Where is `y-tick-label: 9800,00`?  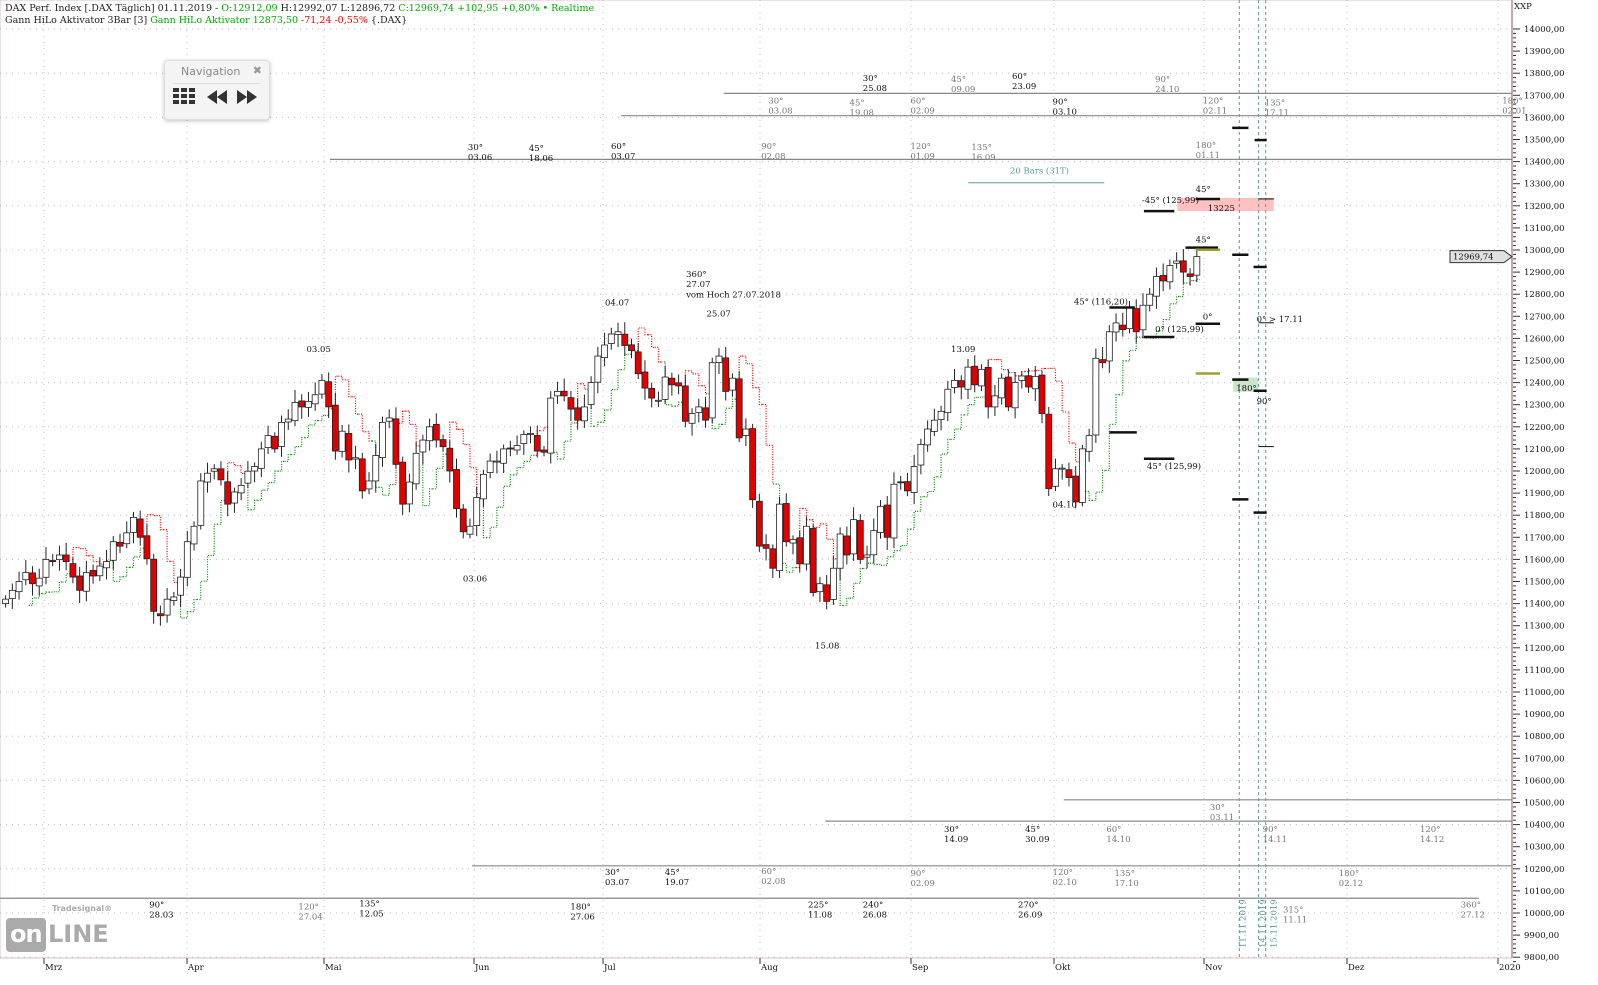 y-tick-label: 9800,00 is located at coordinates (1541, 958).